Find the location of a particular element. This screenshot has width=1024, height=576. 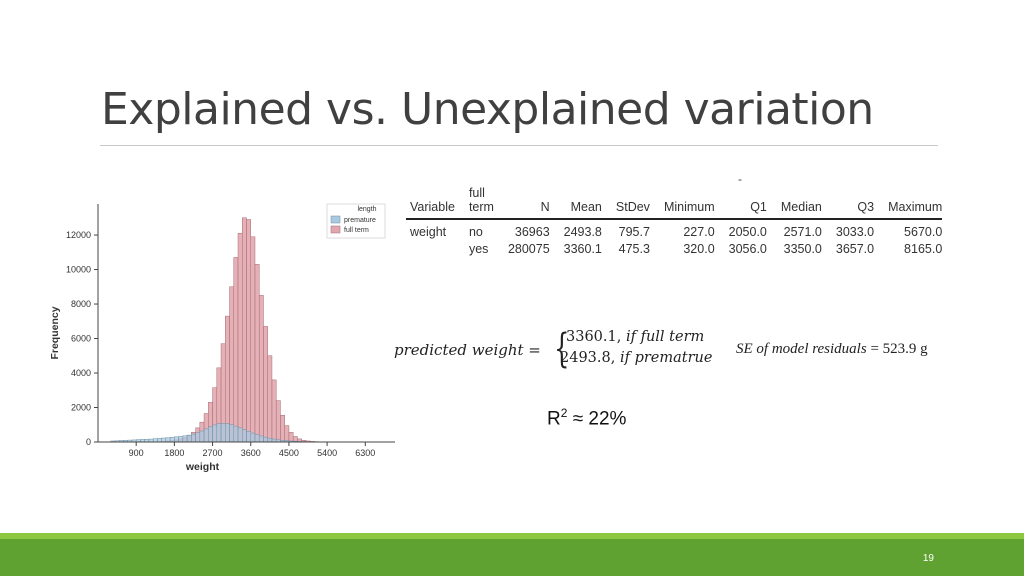

x-tick-label: 900 is located at coordinates (136, 453).